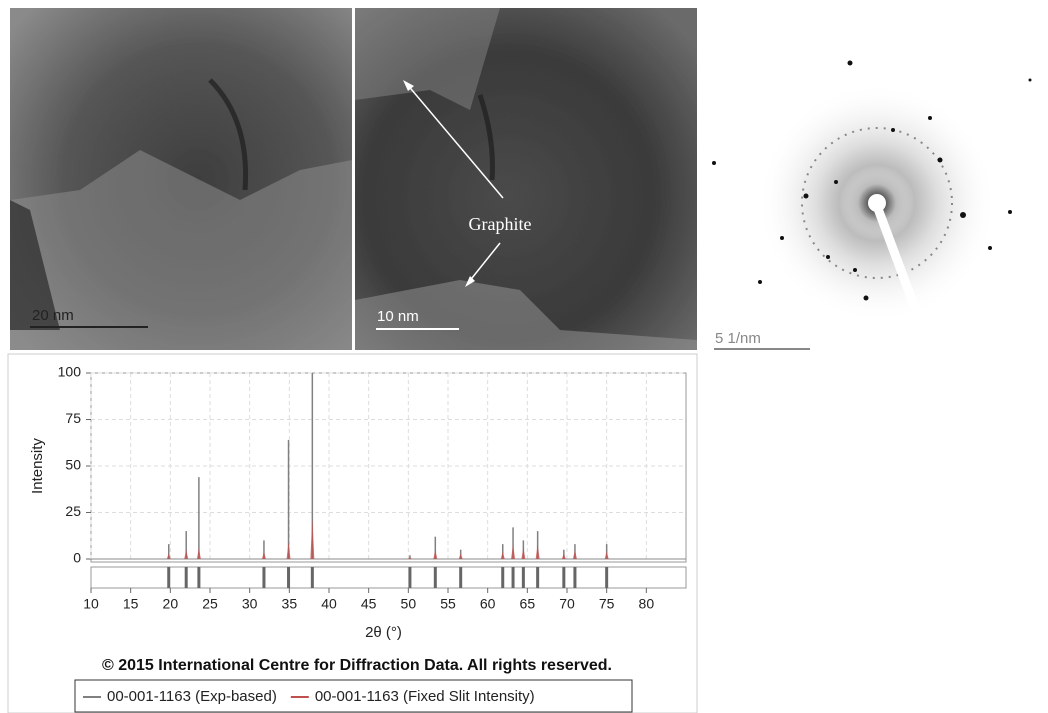 This screenshot has height=713, width=1048. Describe the element at coordinates (369, 604) in the screenshot. I see `x-tick-label: 45` at that location.